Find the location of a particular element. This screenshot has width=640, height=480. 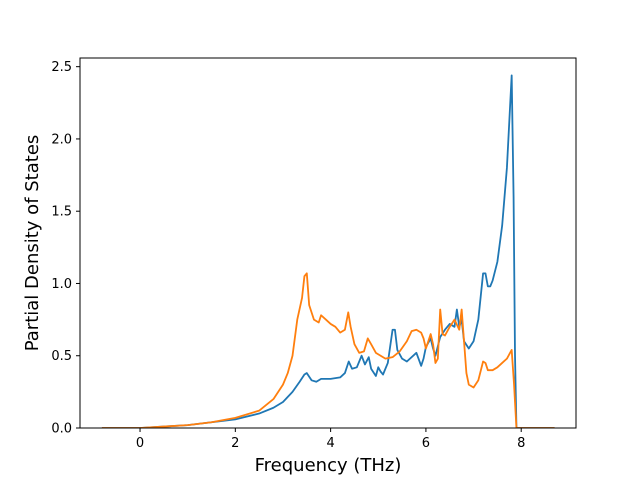

x-tick-label: 6 is located at coordinates (426, 443).